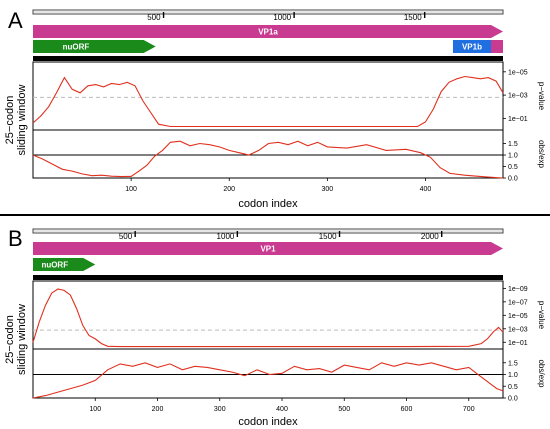  Describe the element at coordinates (496, 46) in the screenshot. I see `feature-box-tail` at that location.